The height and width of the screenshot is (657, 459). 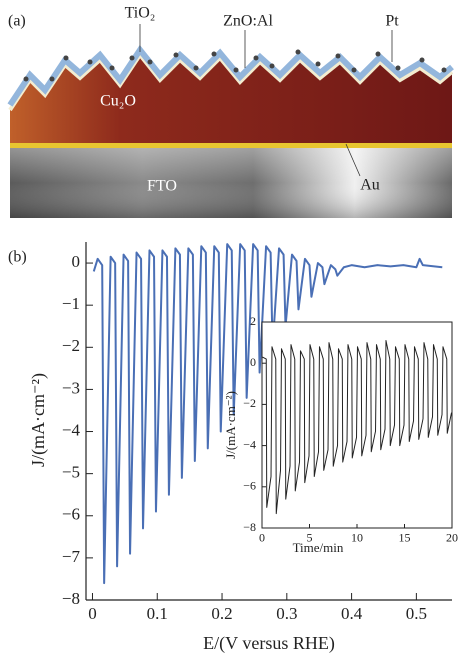 I want to click on x-tick-label: 5, so click(x=310, y=538).